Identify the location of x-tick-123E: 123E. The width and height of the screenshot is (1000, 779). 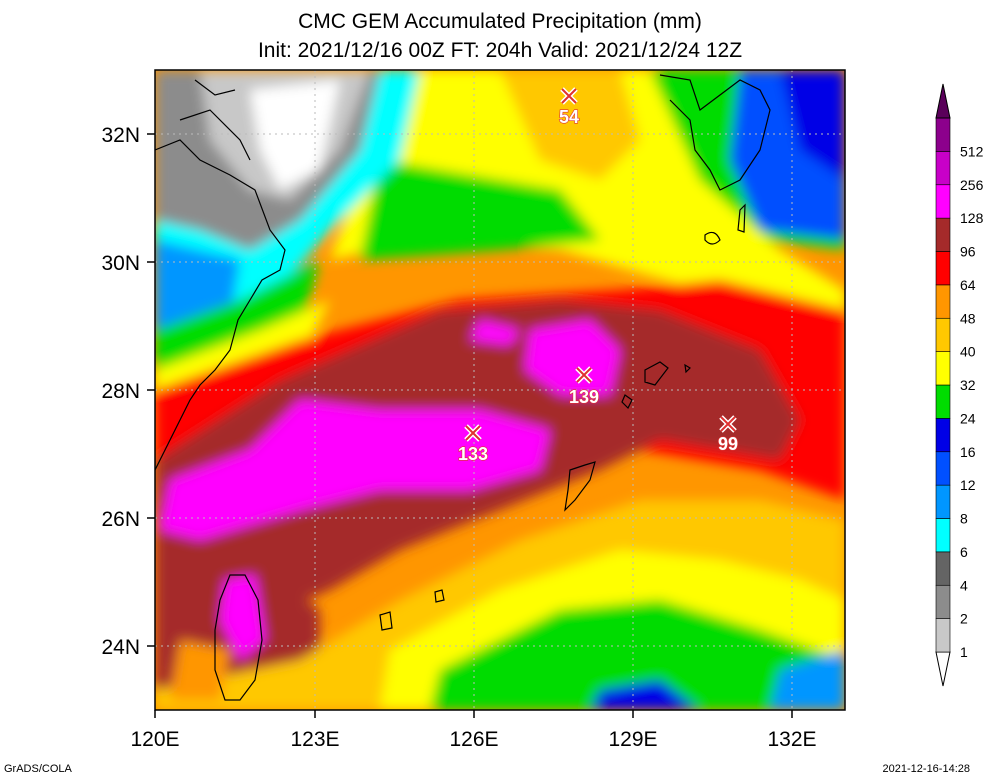
(314, 739).